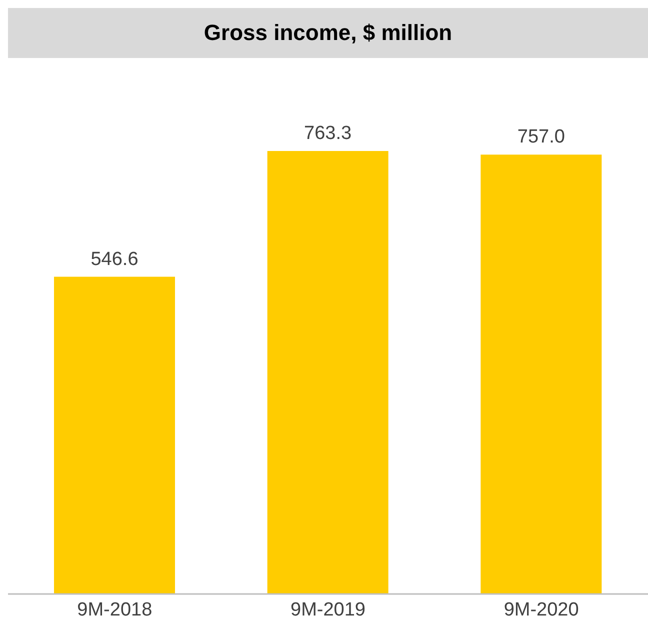 The image size is (648, 638). I want to click on data-label: 757.0, so click(541, 137).